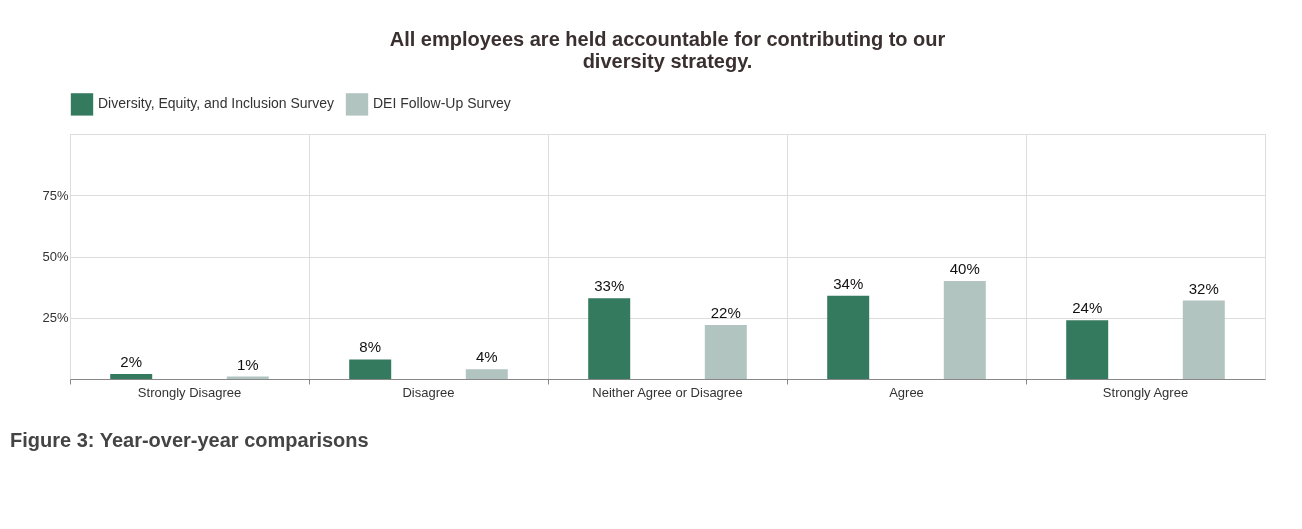  Describe the element at coordinates (189, 440) in the screenshot. I see `caption: Figure 3: Year-over-year comparisons` at that location.